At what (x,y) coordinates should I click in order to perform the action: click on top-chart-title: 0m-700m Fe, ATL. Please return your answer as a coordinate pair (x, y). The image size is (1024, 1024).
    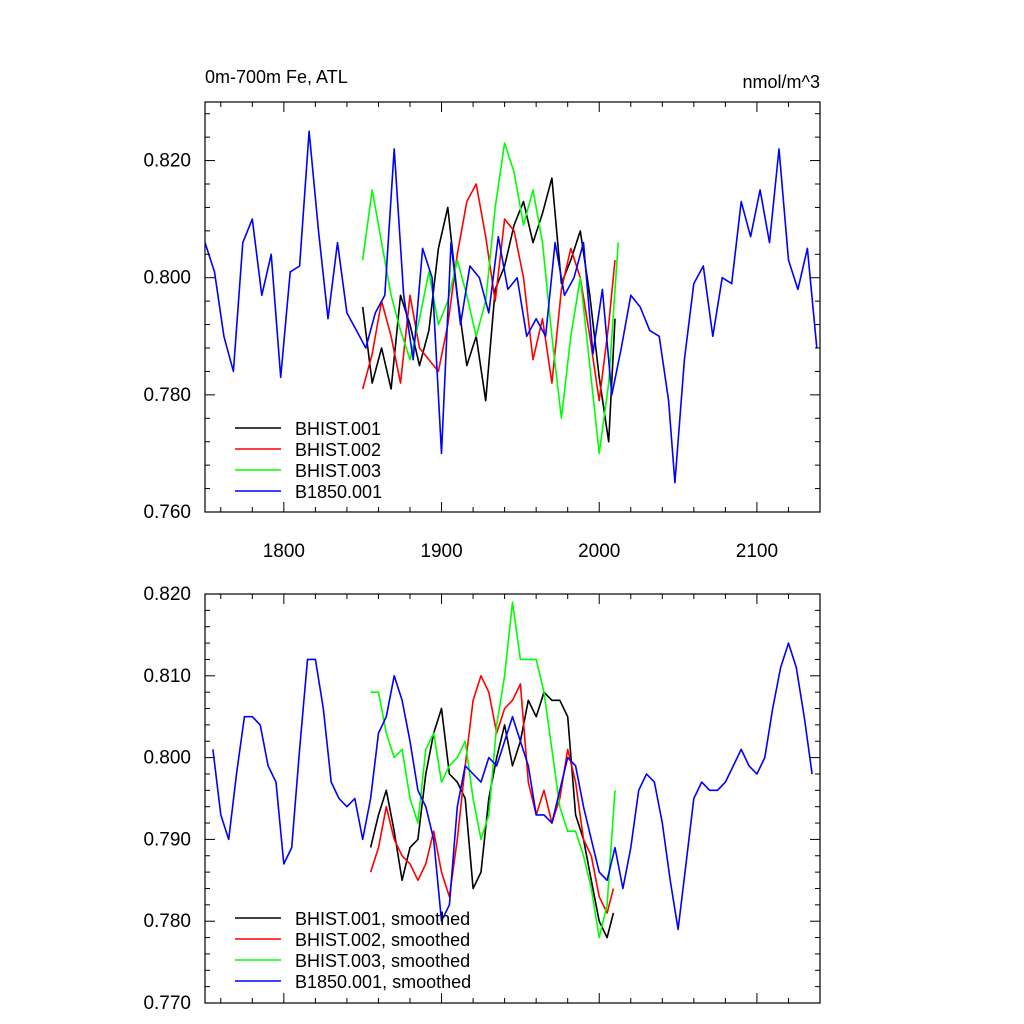
    Looking at the image, I should click on (276, 77).